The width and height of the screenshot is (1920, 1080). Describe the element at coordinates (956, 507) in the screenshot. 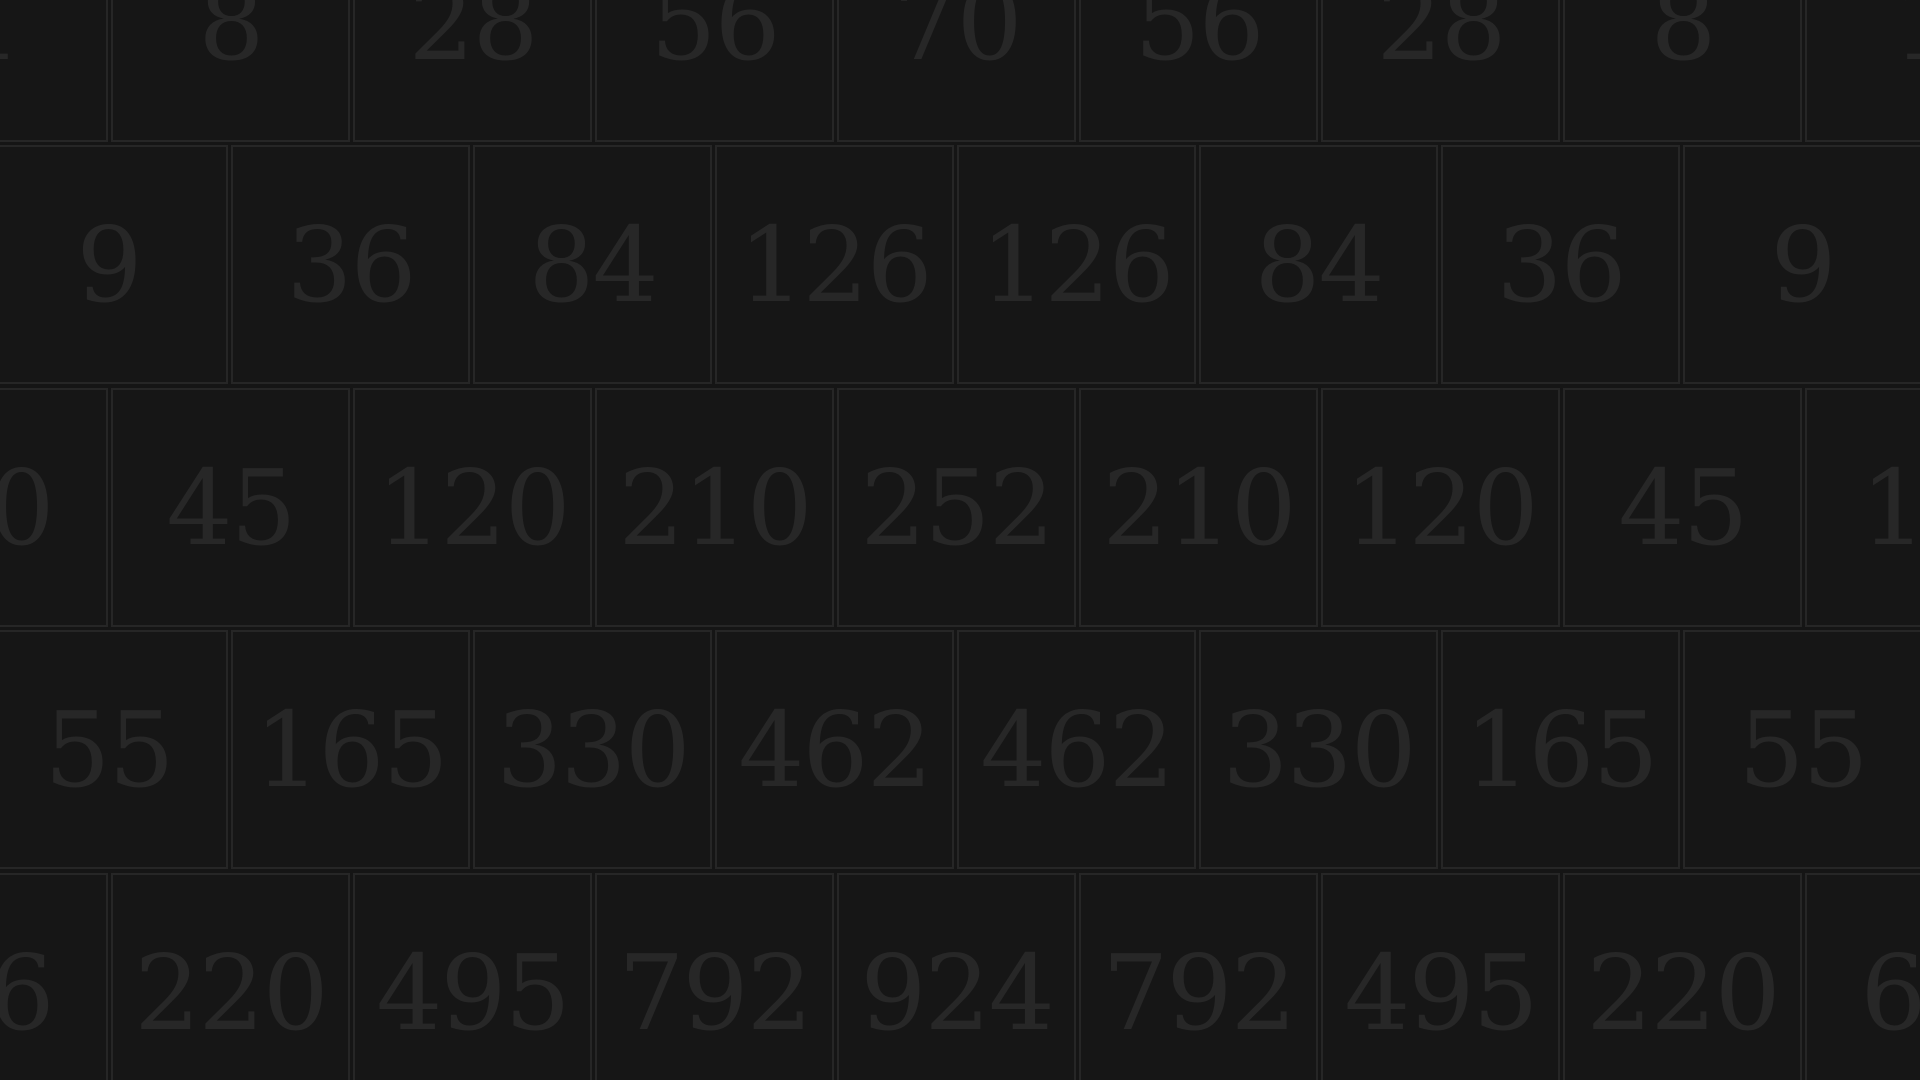

I see `number-cell: 252` at that location.